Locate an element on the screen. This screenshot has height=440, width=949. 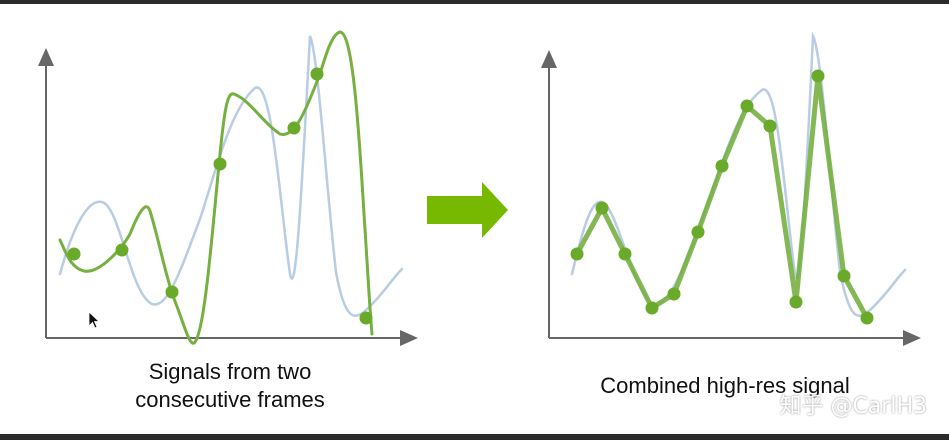
right-arrow-icon is located at coordinates (467, 210).